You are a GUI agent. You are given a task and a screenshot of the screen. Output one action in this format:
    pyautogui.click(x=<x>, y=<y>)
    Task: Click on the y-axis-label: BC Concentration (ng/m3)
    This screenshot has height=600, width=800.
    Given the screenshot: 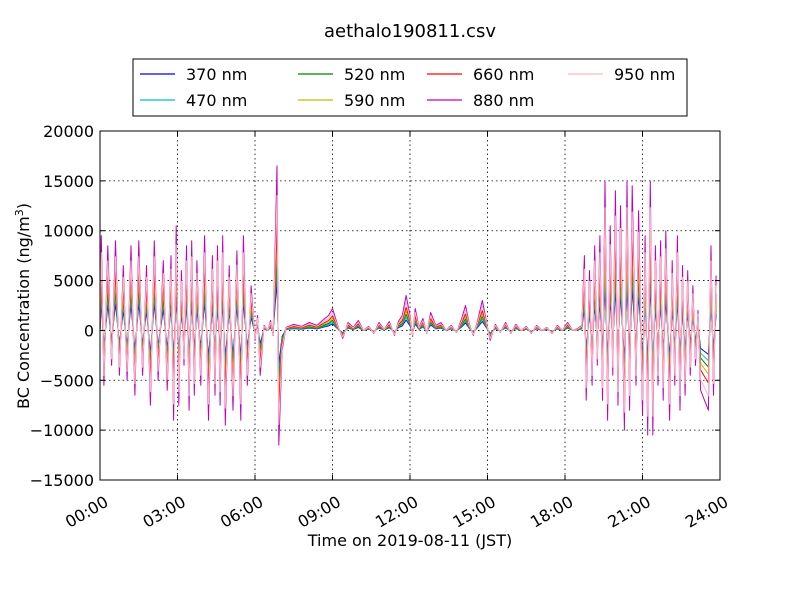 What is the action you would take?
    pyautogui.click(x=23, y=306)
    